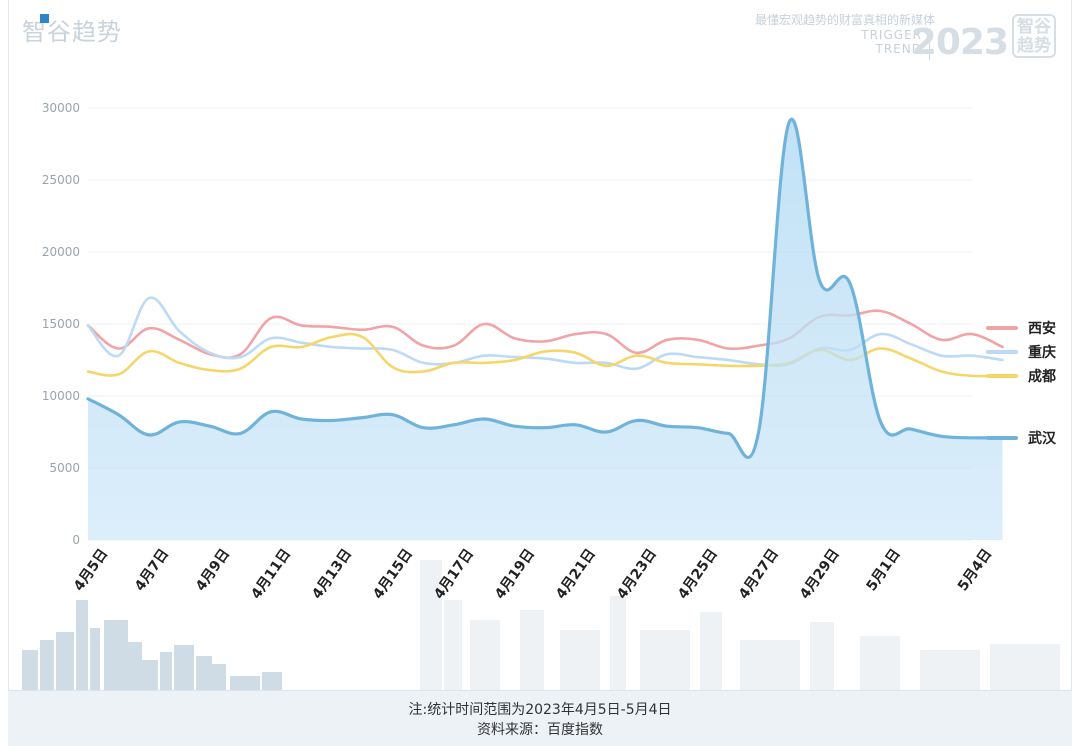 The height and width of the screenshot is (746, 1080). Describe the element at coordinates (576, 574) in the screenshot. I see `x-tick-label: 4月21日` at that location.